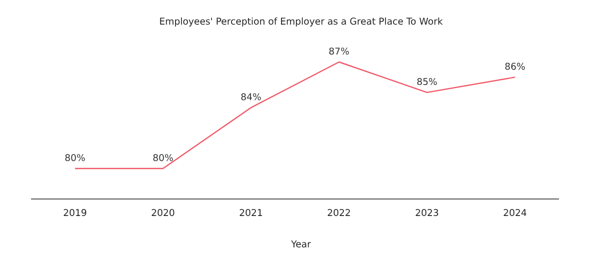  Describe the element at coordinates (163, 212) in the screenshot. I see `x-tick-label: 2020` at that location.